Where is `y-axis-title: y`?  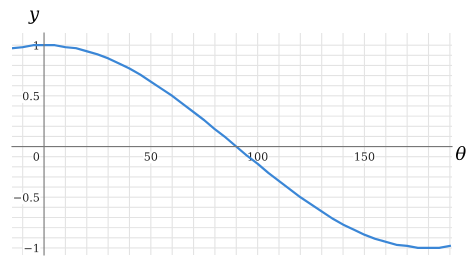 y-axis-title: y is located at coordinates (34, 17).